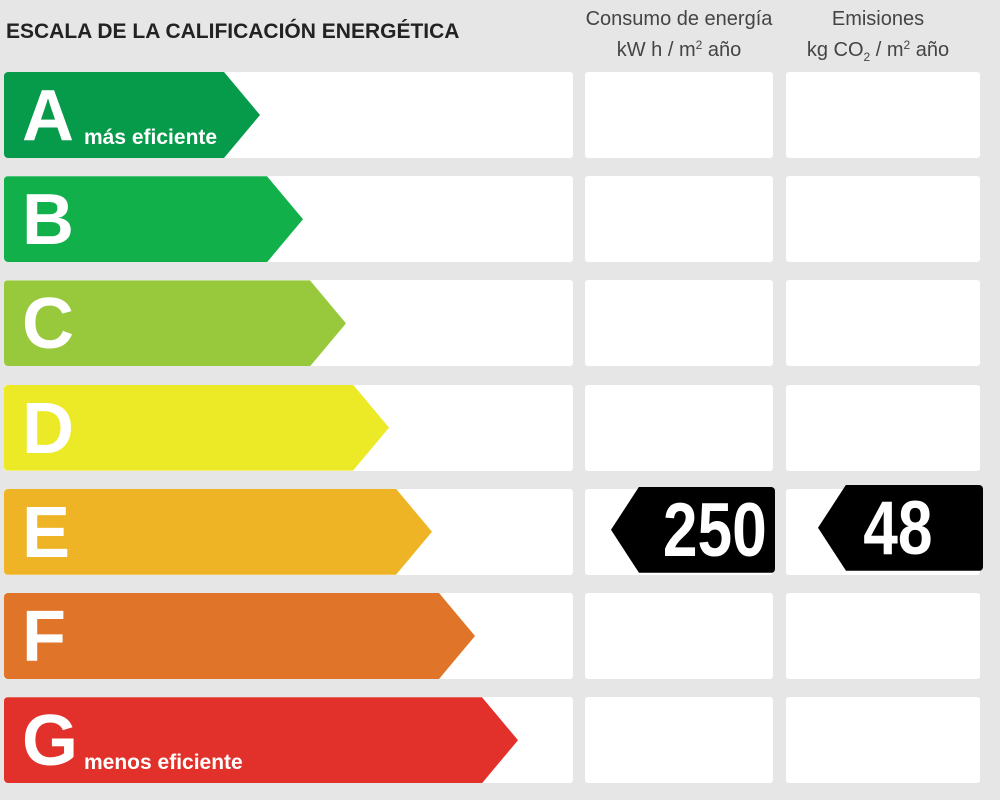 The width and height of the screenshot is (1000, 800). Describe the element at coordinates (500, 636) in the screenshot. I see `rating-row-f: F` at that location.